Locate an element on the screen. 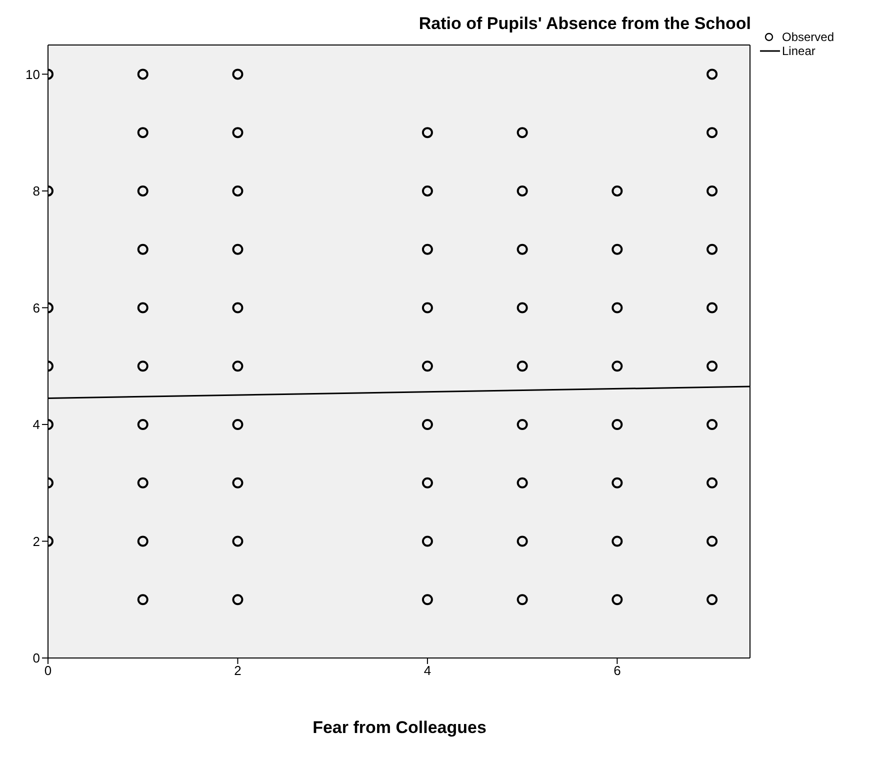 The image size is (873, 760). y-tick-label: 0 is located at coordinates (36, 658).